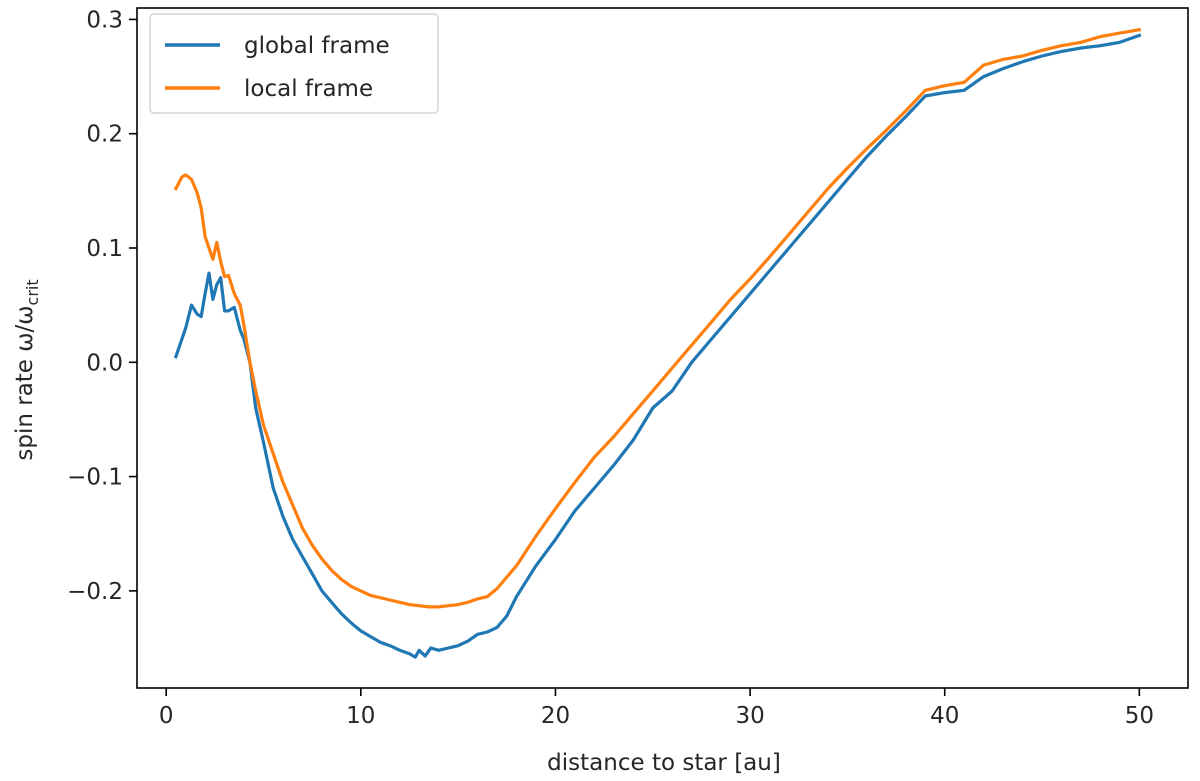 This screenshot has width=1200, height=781. Describe the element at coordinates (317, 46) in the screenshot. I see `legend-label-global-frame: global frame` at that location.